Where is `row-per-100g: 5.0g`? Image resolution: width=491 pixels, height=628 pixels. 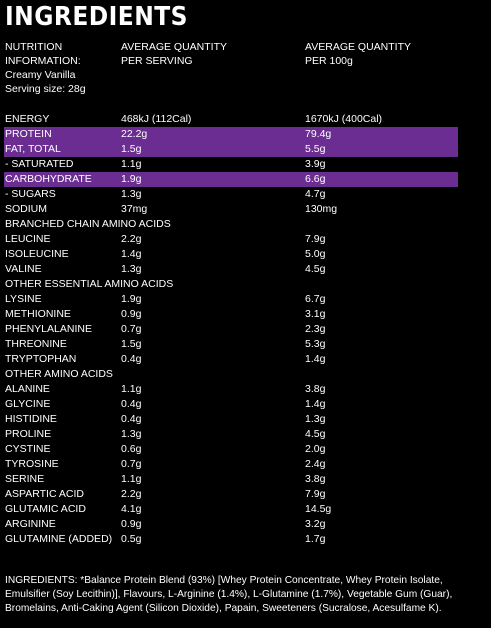 row-per-100g: 5.0g is located at coordinates (315, 254).